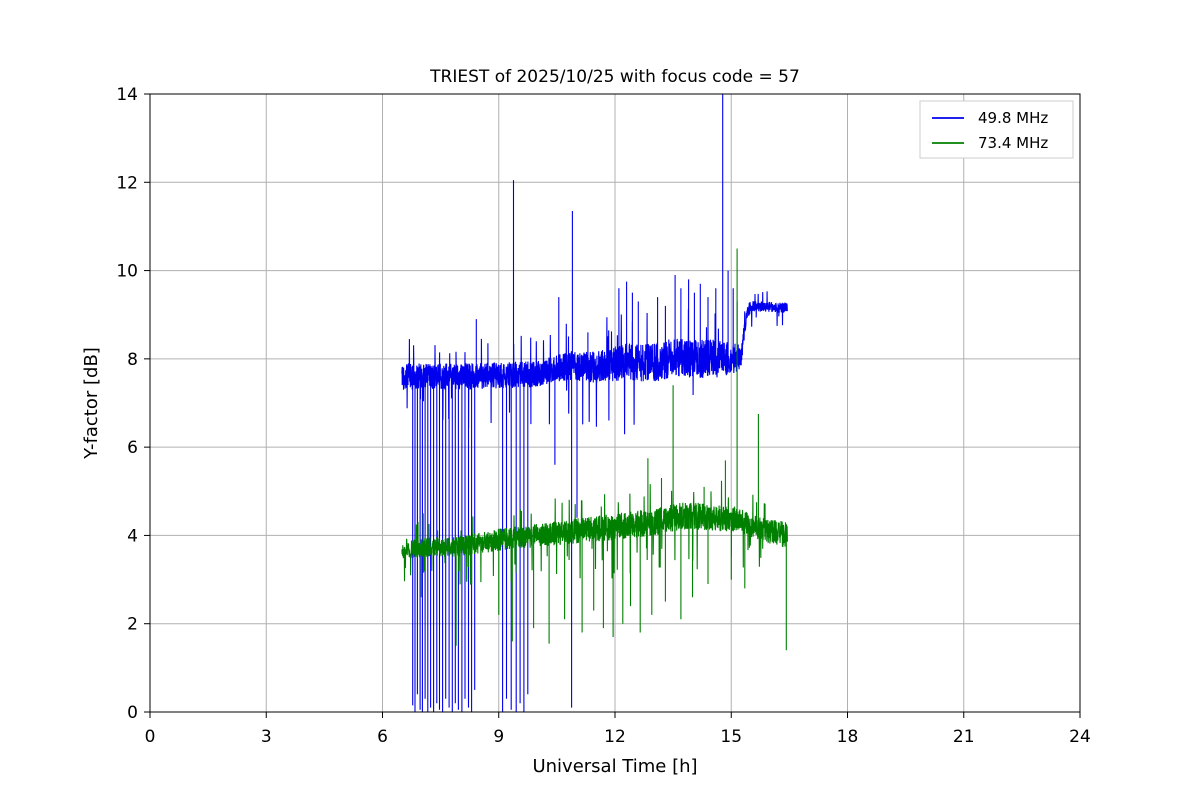 This screenshot has height=804, width=1200. Describe the element at coordinates (132, 448) in the screenshot. I see `y-tick-label: 6` at that location.